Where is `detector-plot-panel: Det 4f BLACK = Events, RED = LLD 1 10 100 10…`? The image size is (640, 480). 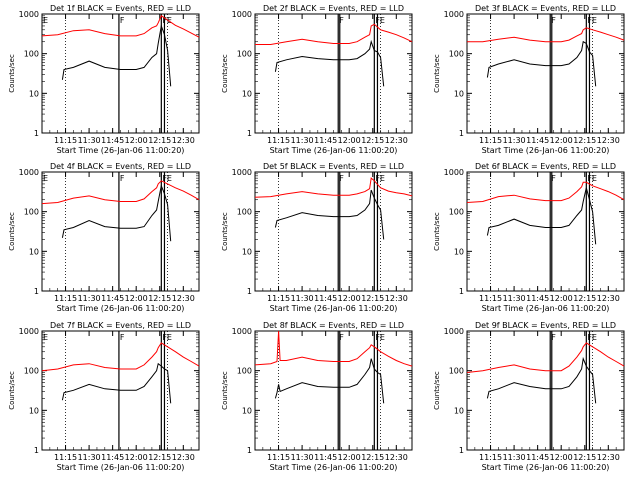
detector-plot-panel: Det 4f BLACK = Events, RED = LLD 1 10 100 10… is located at coordinates (104, 237).